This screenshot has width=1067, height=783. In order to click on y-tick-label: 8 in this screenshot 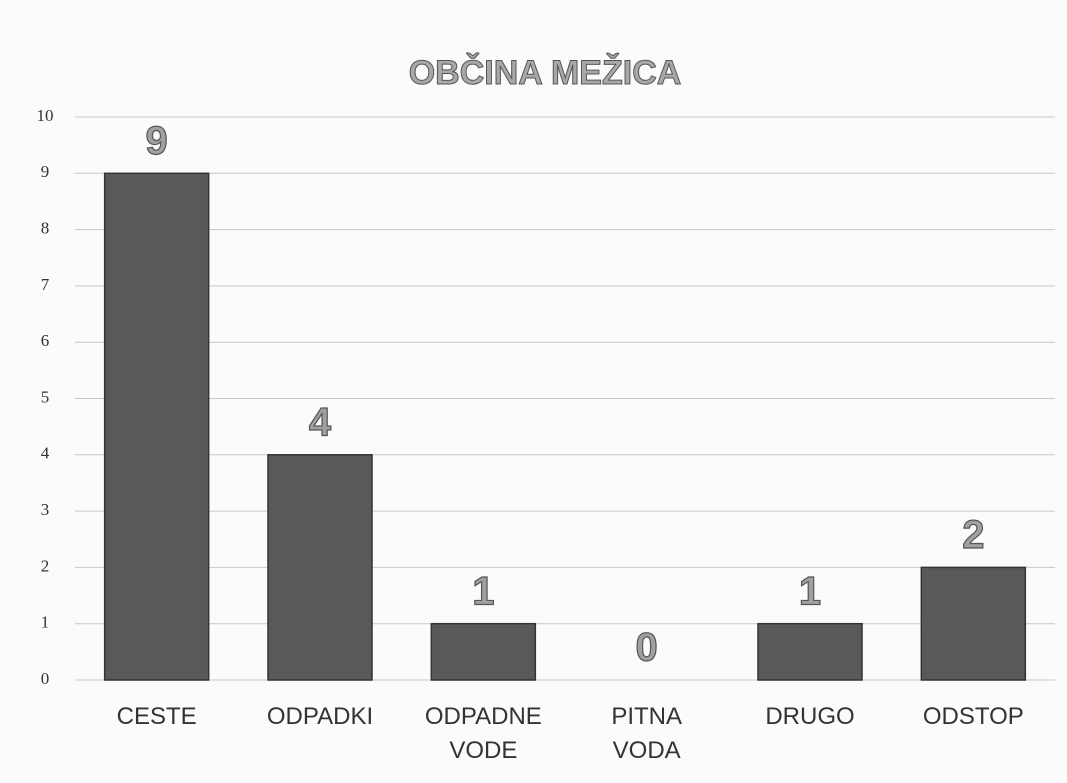, I will do `click(45, 228)`.